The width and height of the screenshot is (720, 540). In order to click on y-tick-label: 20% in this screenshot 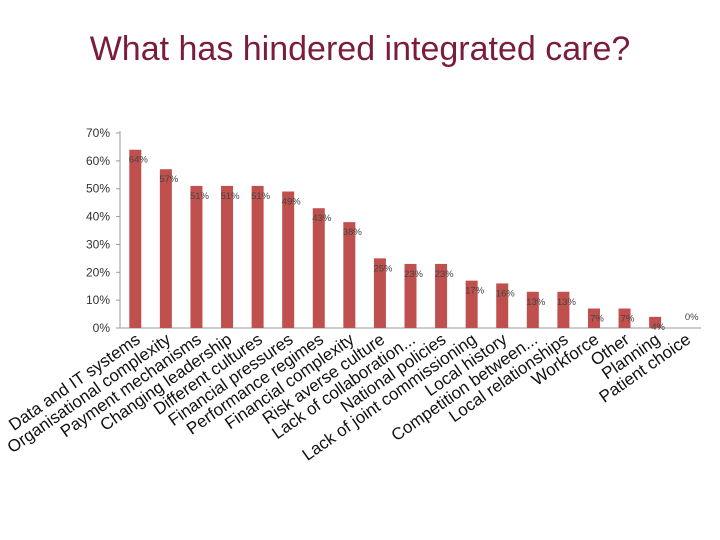, I will do `click(98, 272)`.